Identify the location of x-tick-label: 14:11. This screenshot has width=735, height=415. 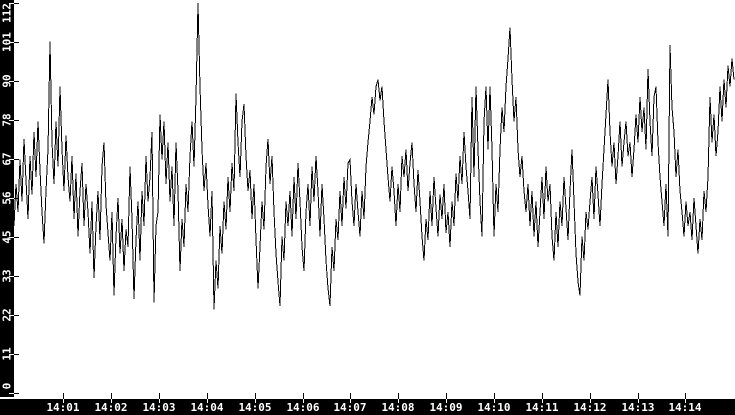
(542, 407).